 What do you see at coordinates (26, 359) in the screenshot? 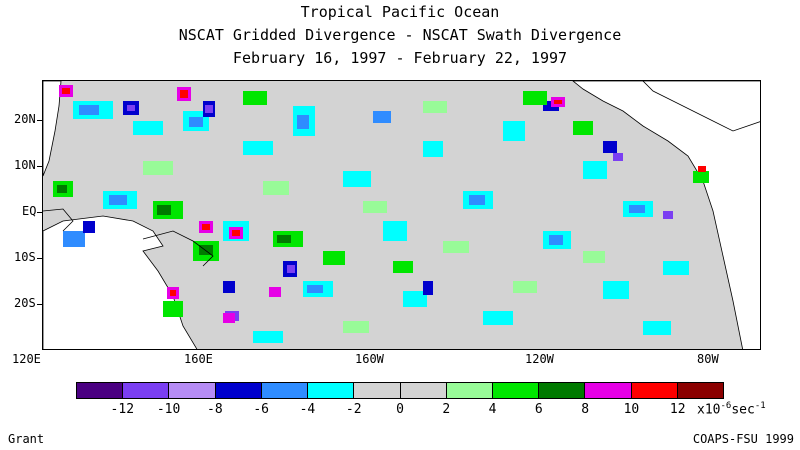
I see `lon-label-120e: 120E` at bounding box center [26, 359].